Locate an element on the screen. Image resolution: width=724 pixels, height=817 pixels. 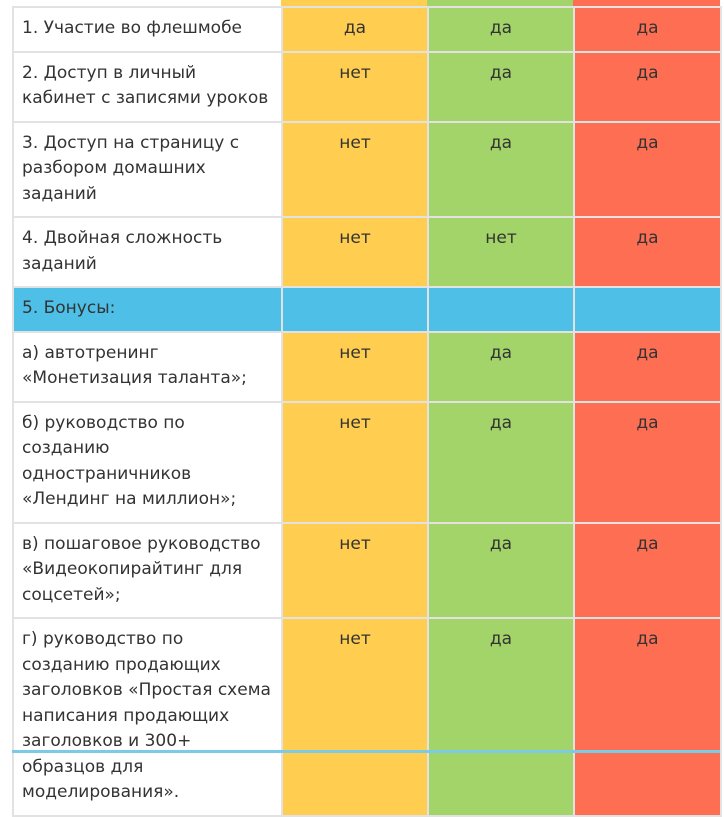
table-row: 1. Участие во флешмобе да да да is located at coordinates (367, 29).